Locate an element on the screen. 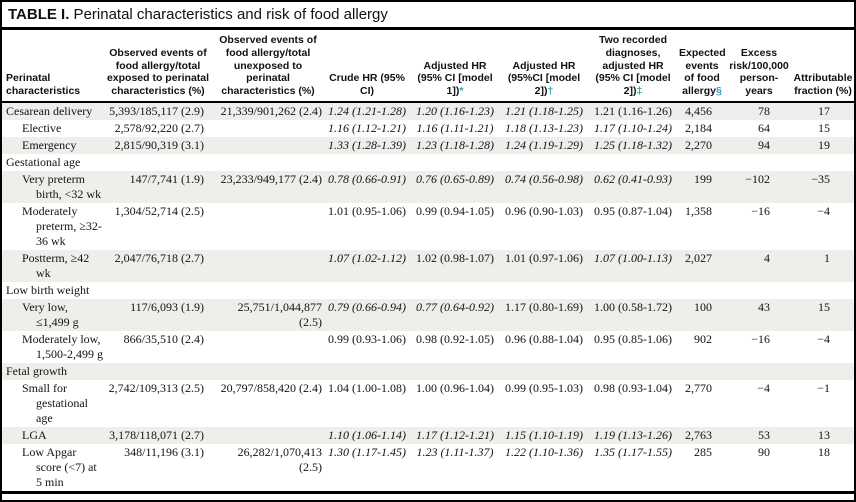  column-header: Excess risk/100,000 person-years is located at coordinates (759, 66).